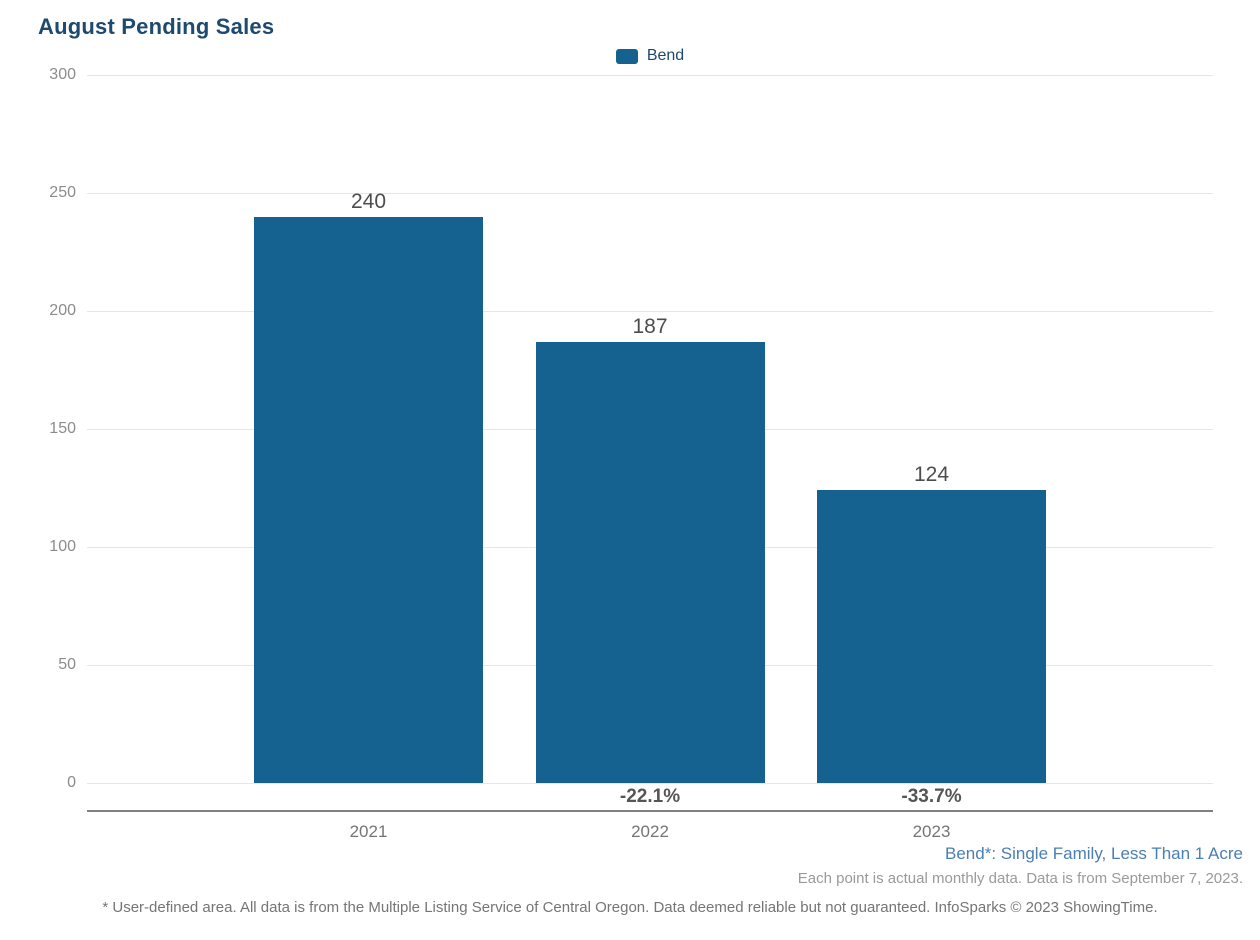  Describe the element at coordinates (931, 636) in the screenshot. I see `bar-2023` at that location.